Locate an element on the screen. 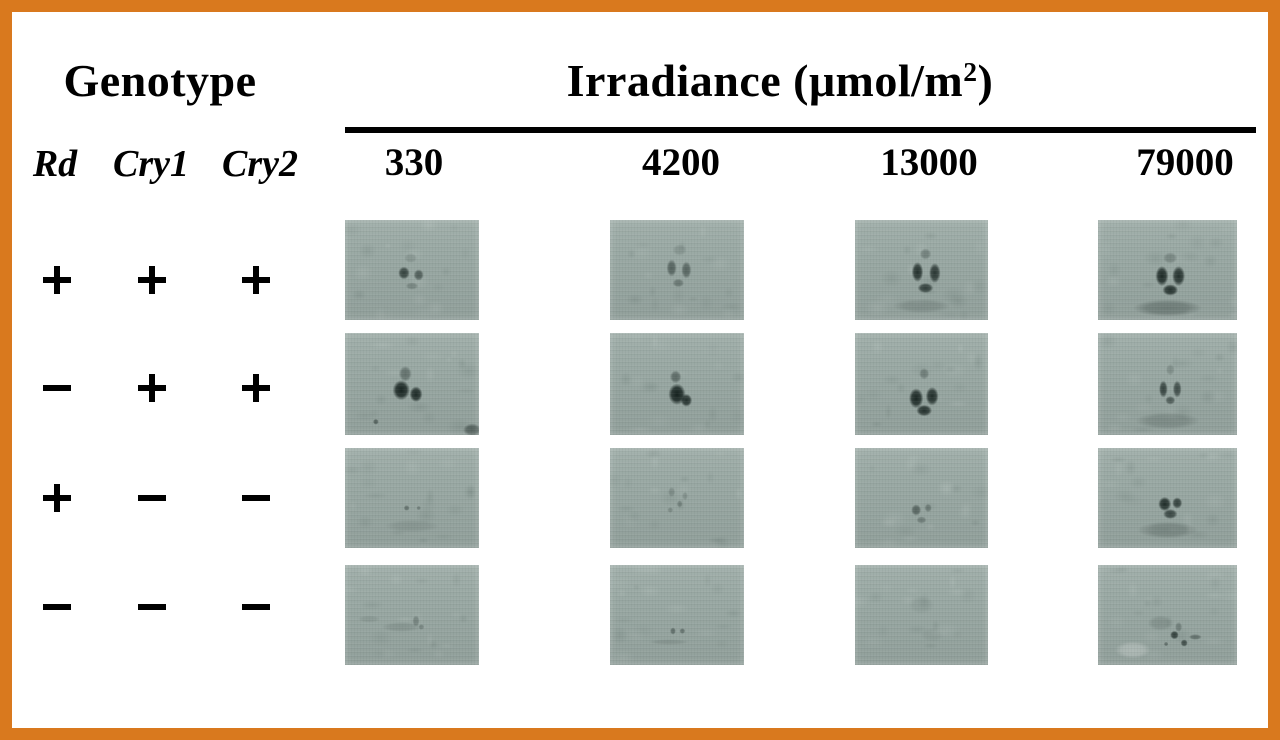 Image resolution: width=1280 pixels, height=740 pixels. irradiance-header-close-paren: ) is located at coordinates (985, 80).